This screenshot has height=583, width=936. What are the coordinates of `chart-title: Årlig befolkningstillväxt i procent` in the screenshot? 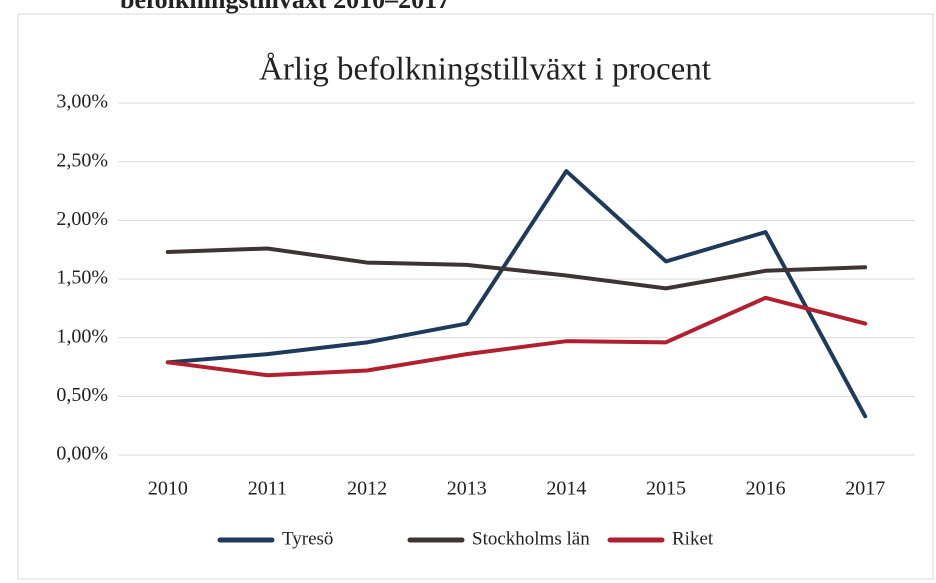 It's located at (485, 69).